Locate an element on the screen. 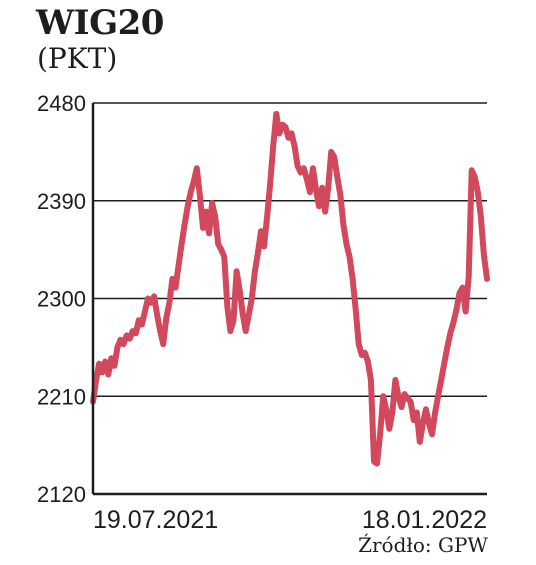  y-tick-label: 2480 is located at coordinates (61, 103).